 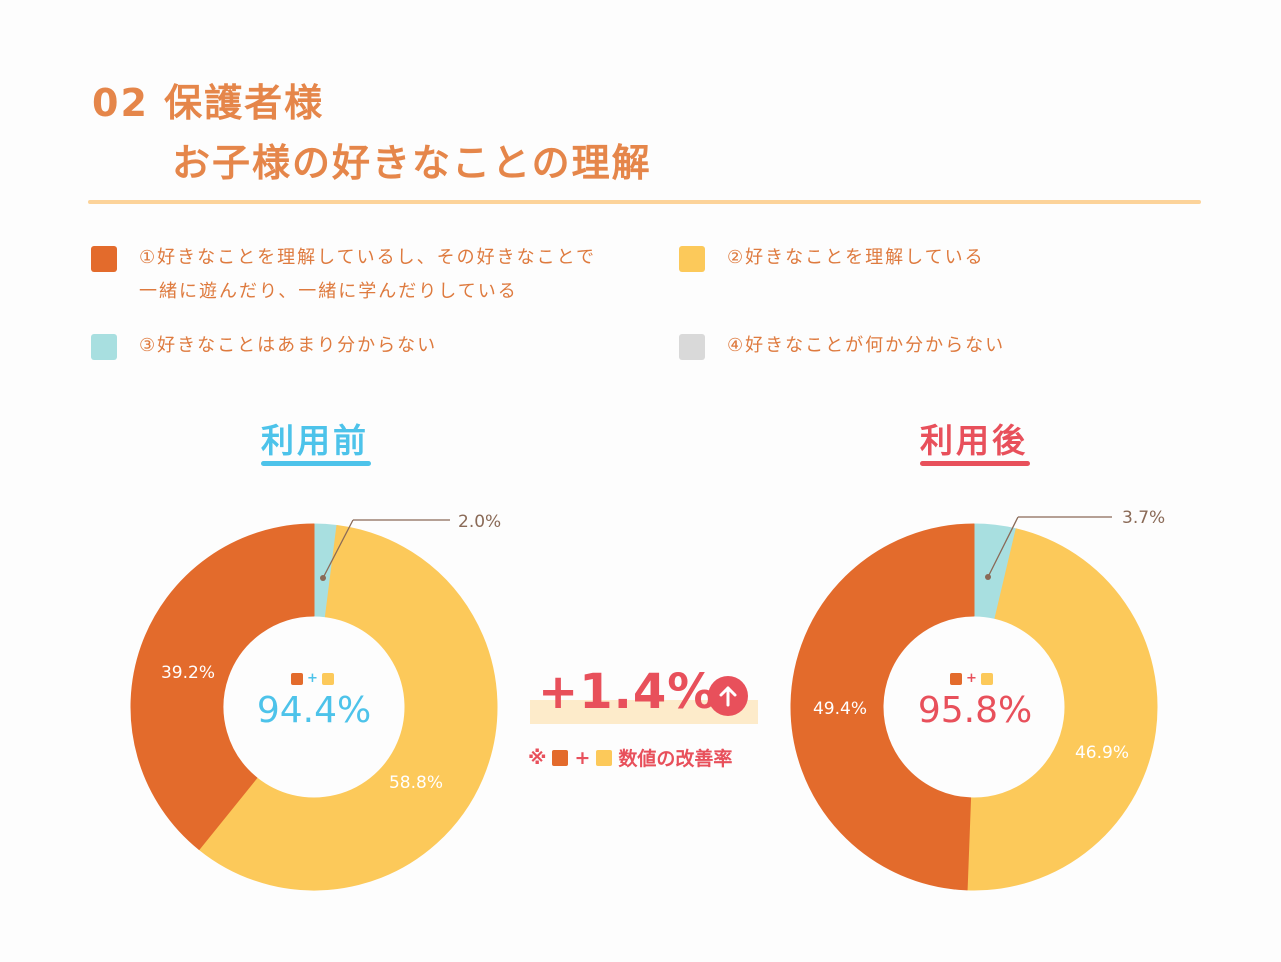 I want to click on note-plus: +, so click(x=582, y=757).